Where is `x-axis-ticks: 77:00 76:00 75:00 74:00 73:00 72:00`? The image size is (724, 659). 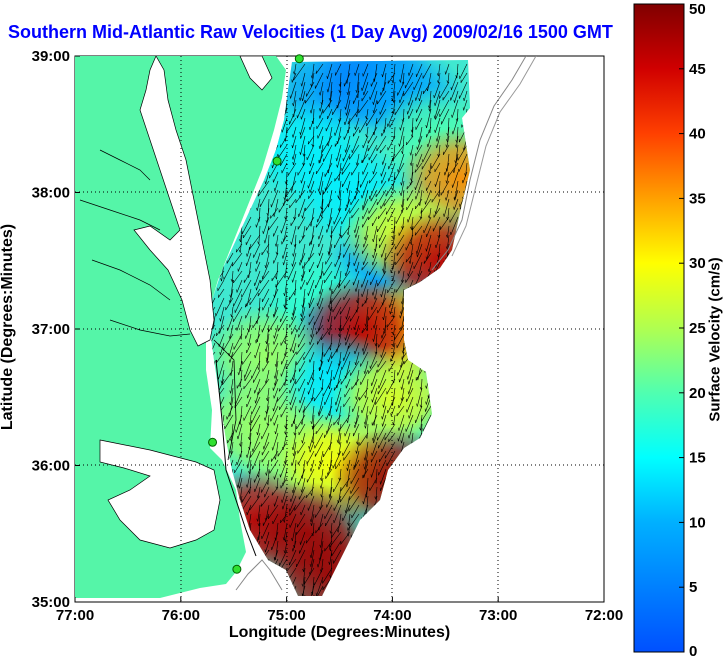 x-axis-ticks: 77:00 76:00 75:00 74:00 73:00 72:00 is located at coordinates (339, 610).